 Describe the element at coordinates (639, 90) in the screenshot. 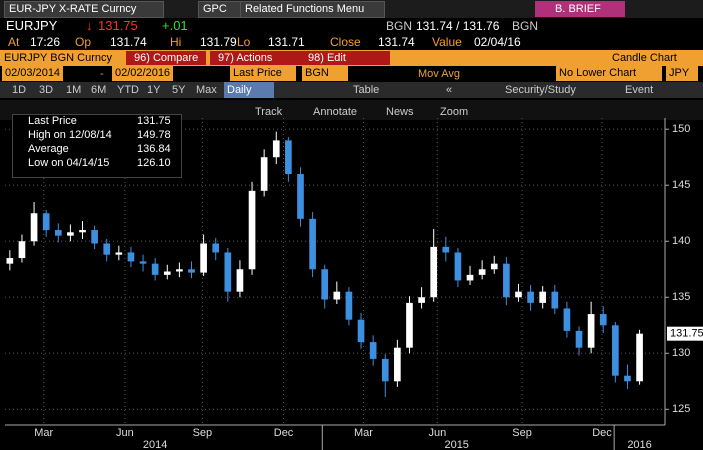

I see `event-button: Event` at that location.